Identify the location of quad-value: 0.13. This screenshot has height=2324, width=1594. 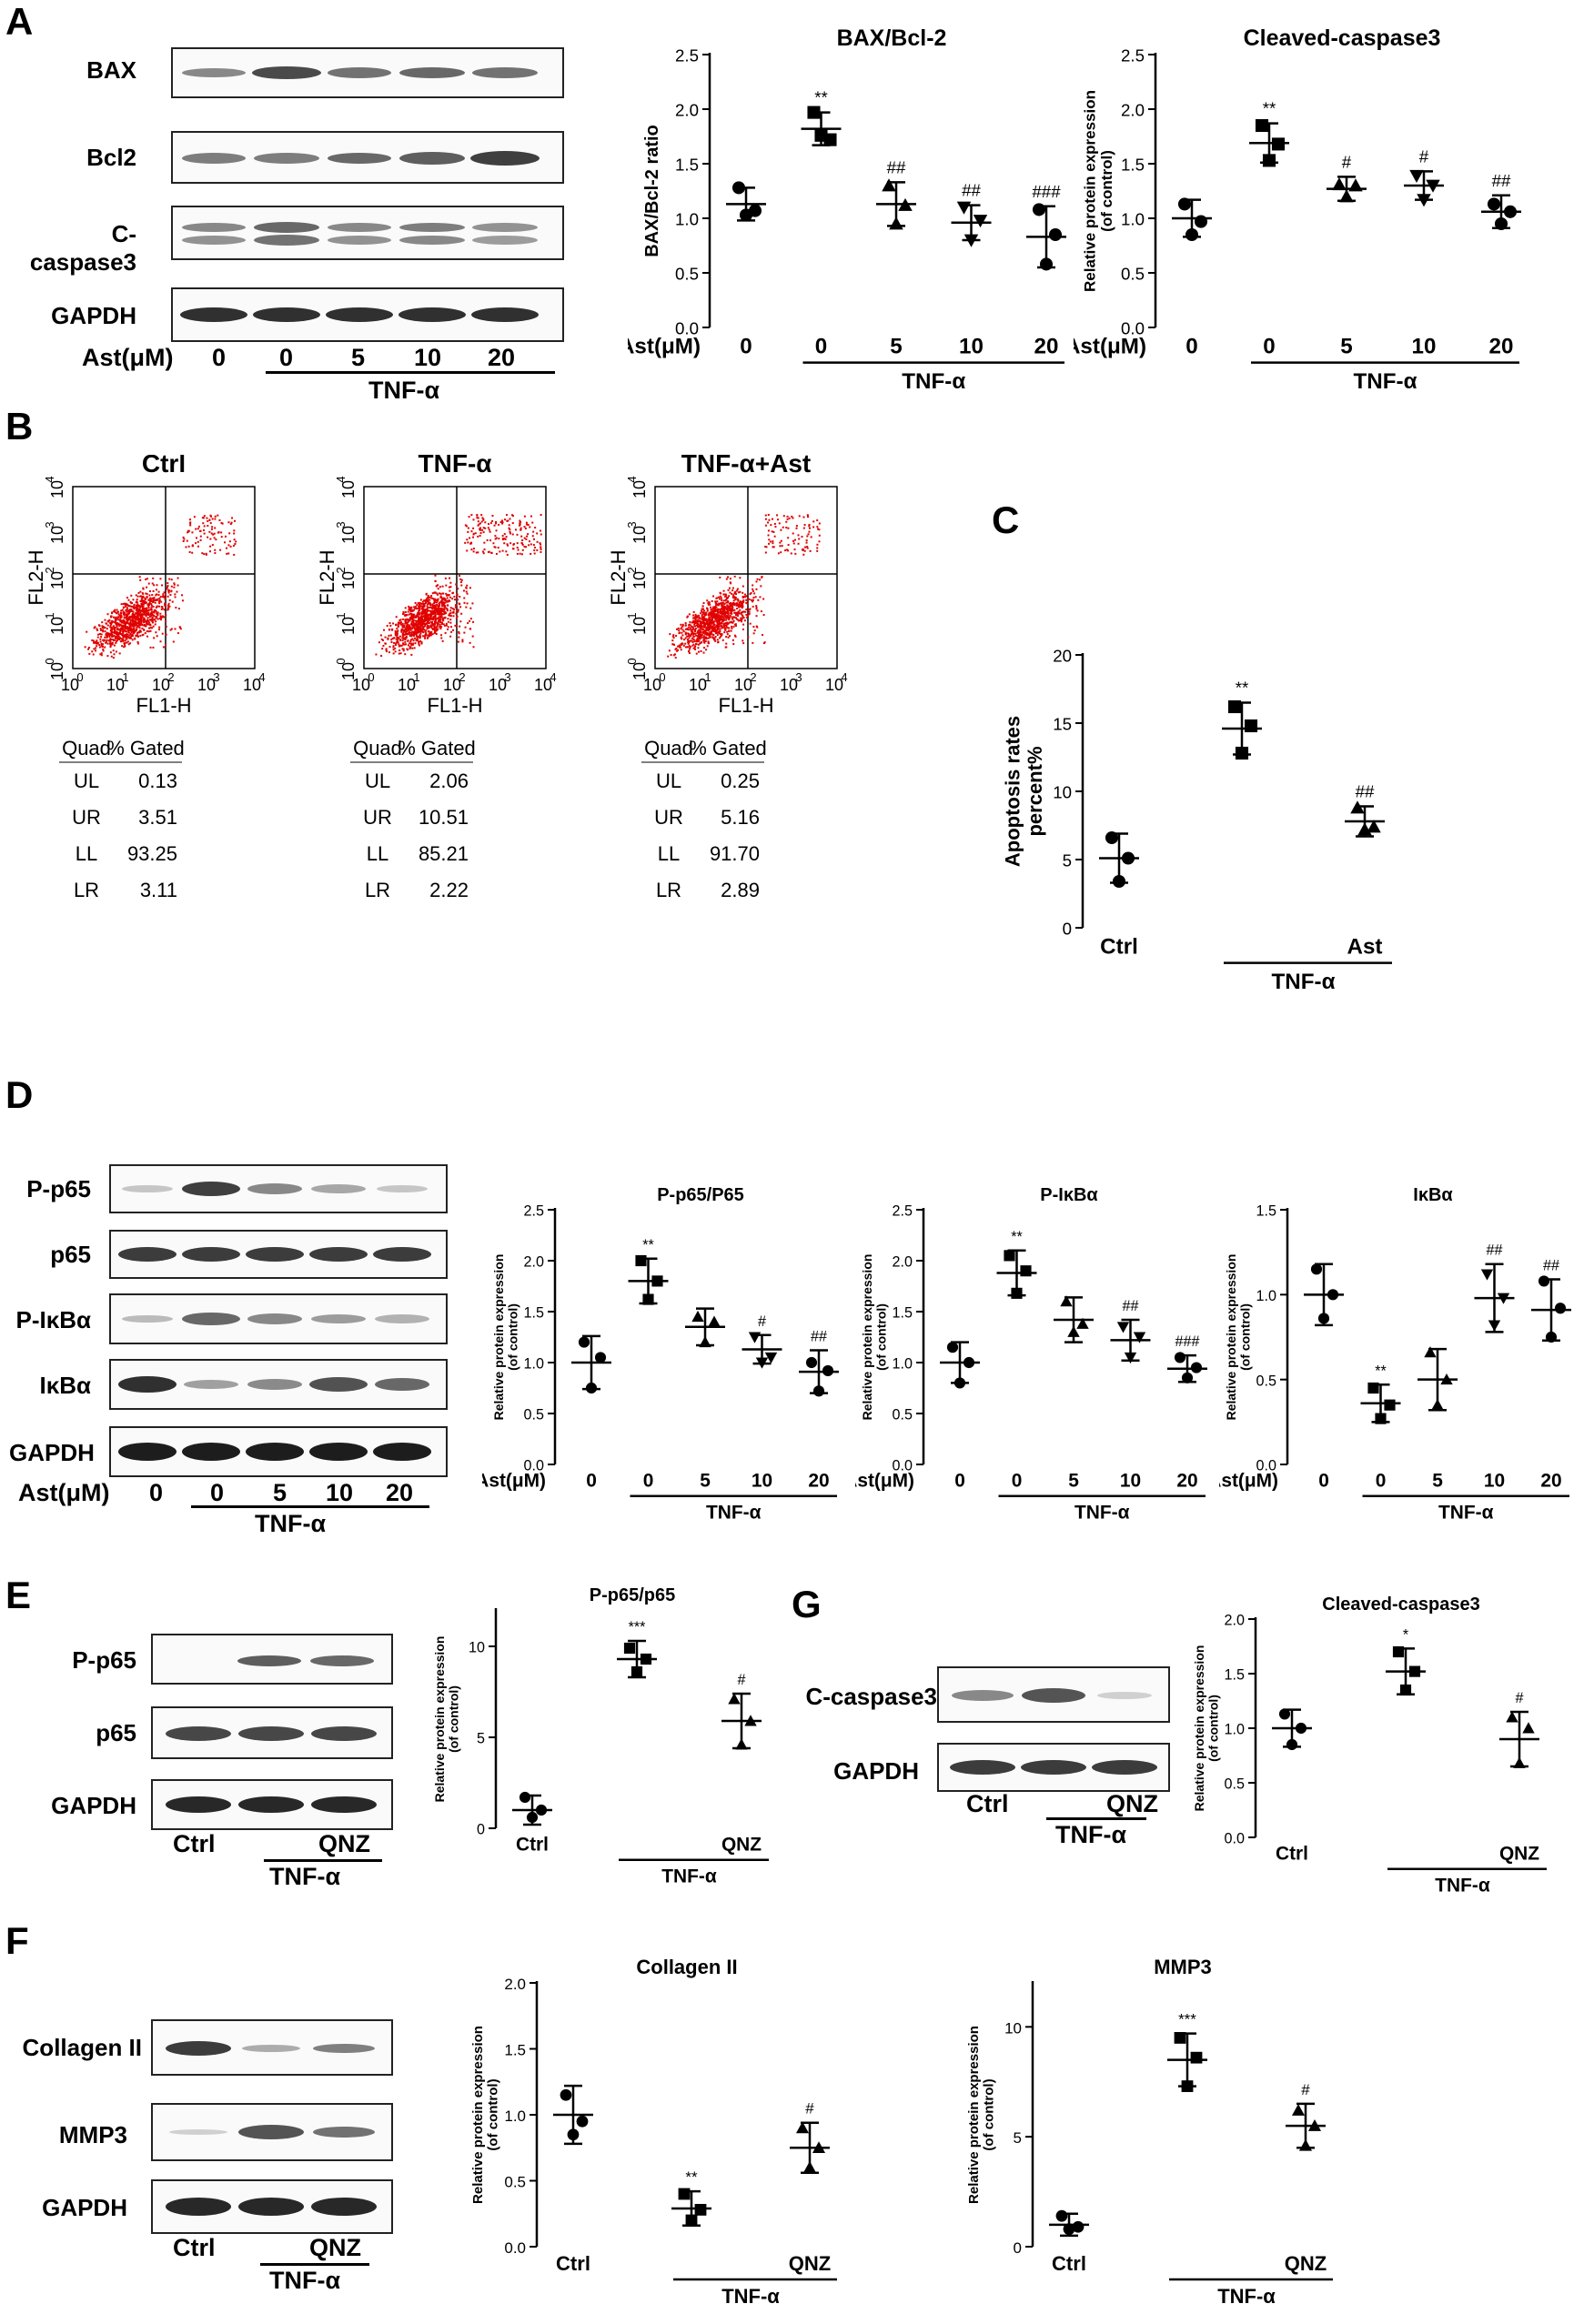
(157, 781).